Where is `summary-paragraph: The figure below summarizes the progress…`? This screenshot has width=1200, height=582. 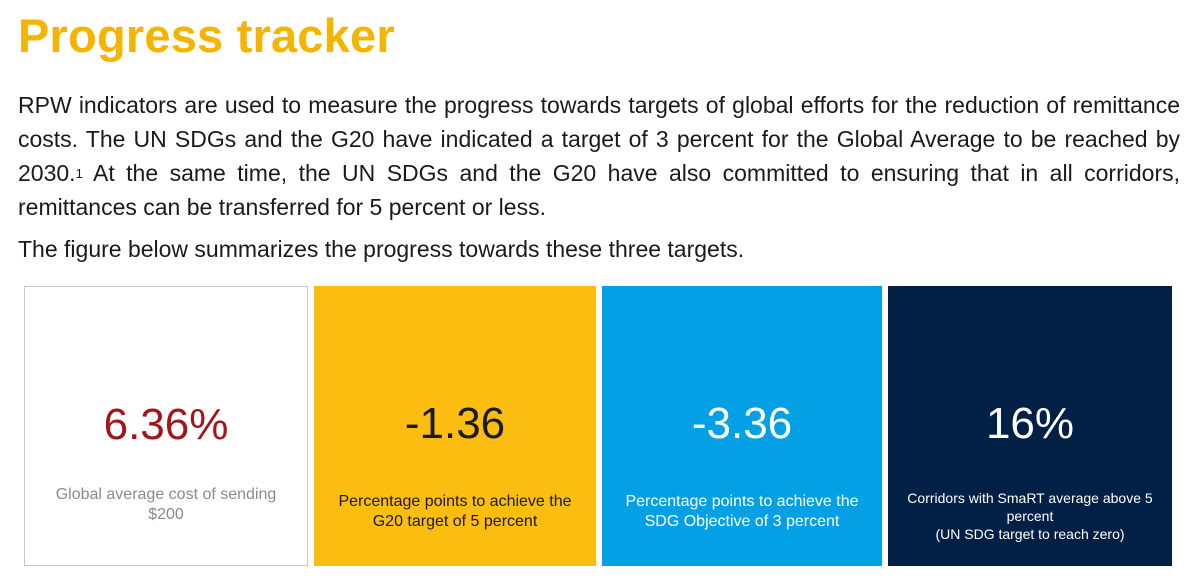
summary-paragraph: The figure below summarizes the progress… is located at coordinates (381, 249).